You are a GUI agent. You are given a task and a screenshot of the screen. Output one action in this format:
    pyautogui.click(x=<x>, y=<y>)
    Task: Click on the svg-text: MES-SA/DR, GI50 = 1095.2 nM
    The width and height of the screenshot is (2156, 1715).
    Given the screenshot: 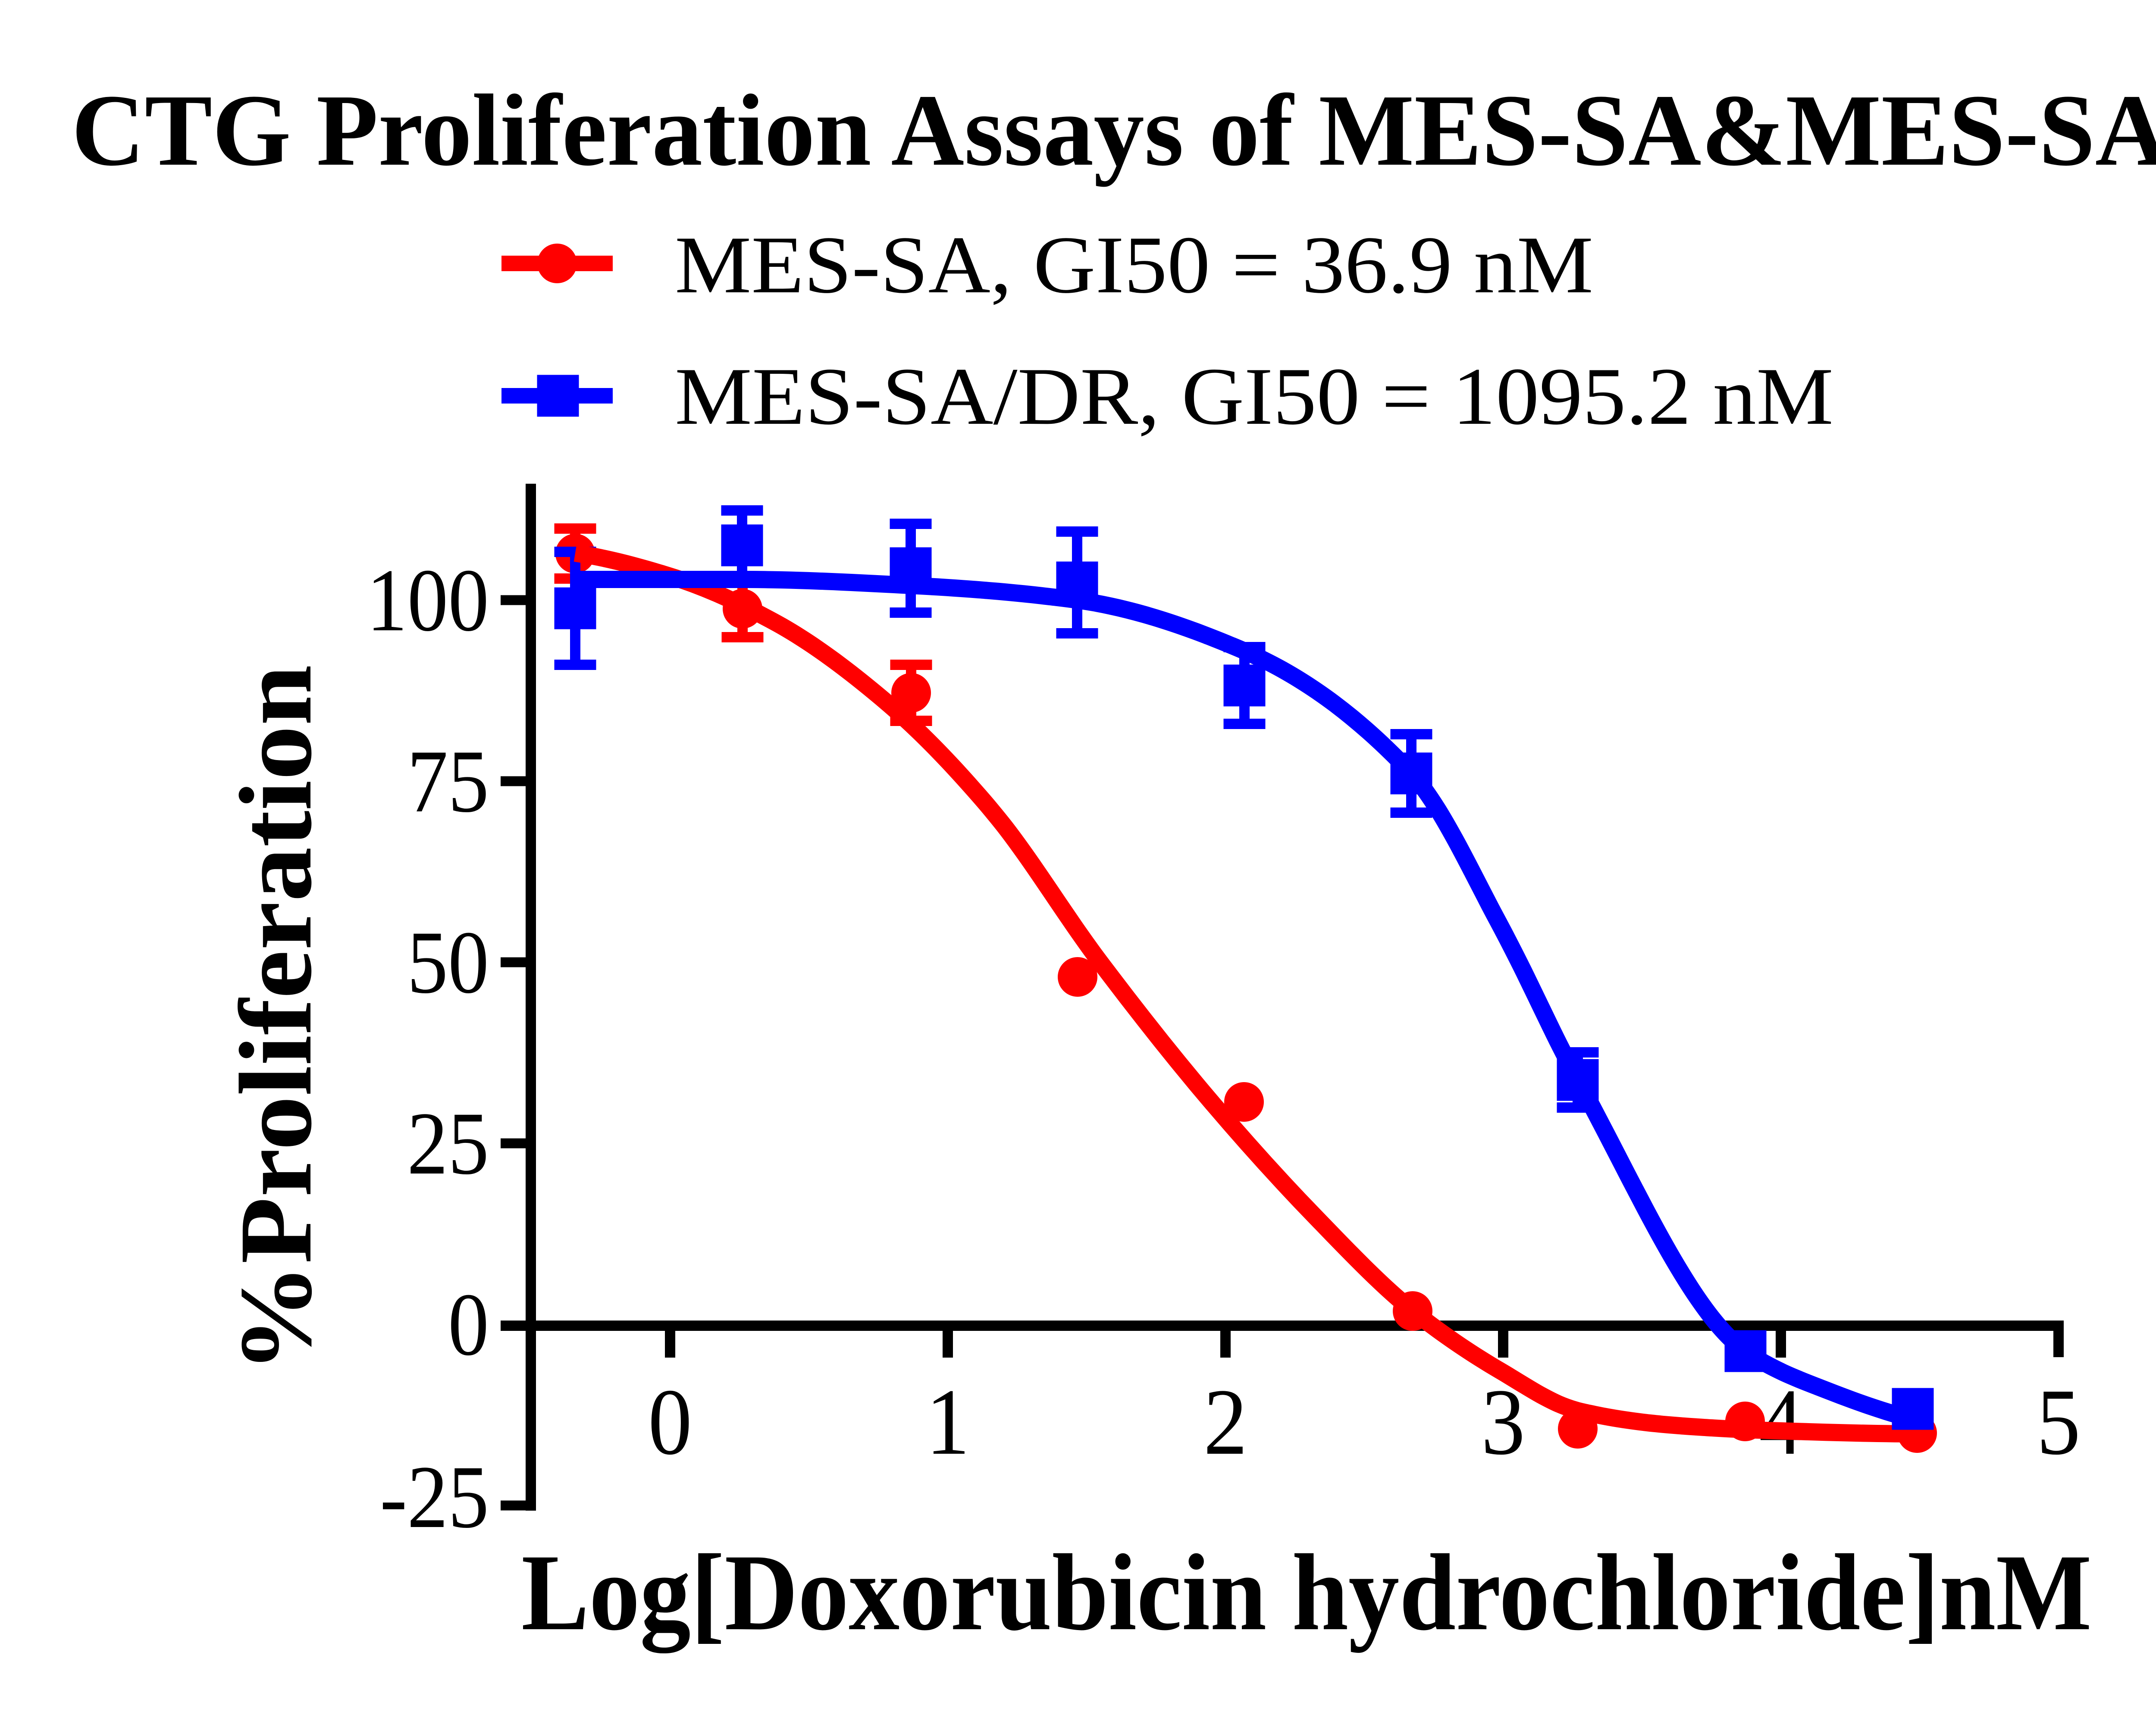 What is the action you would take?
    pyautogui.click(x=1254, y=397)
    